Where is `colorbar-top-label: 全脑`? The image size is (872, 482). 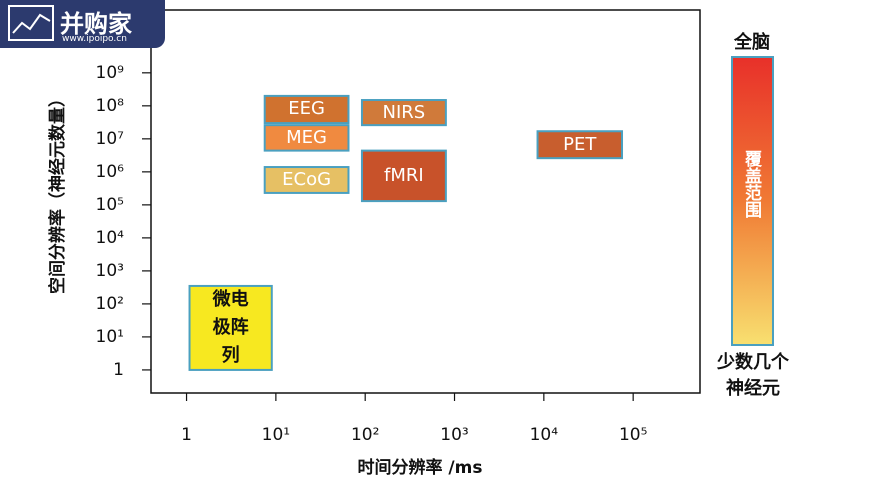
colorbar-top-label: 全脑 is located at coordinates (752, 42).